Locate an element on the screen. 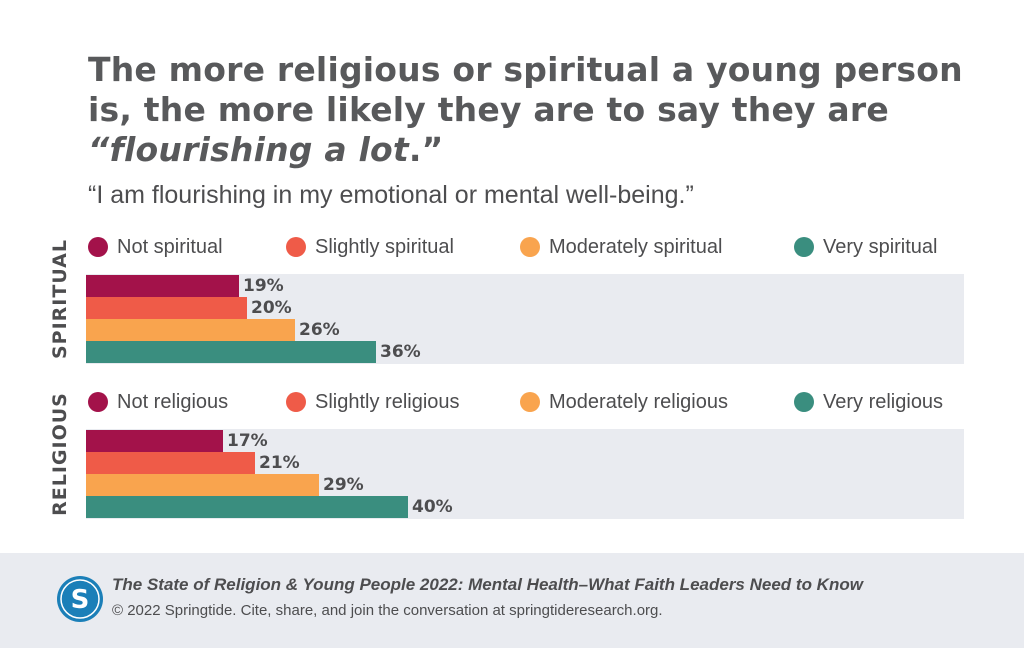 The width and height of the screenshot is (1024, 648). religious-legend-item: Moderately religious is located at coordinates (624, 402).